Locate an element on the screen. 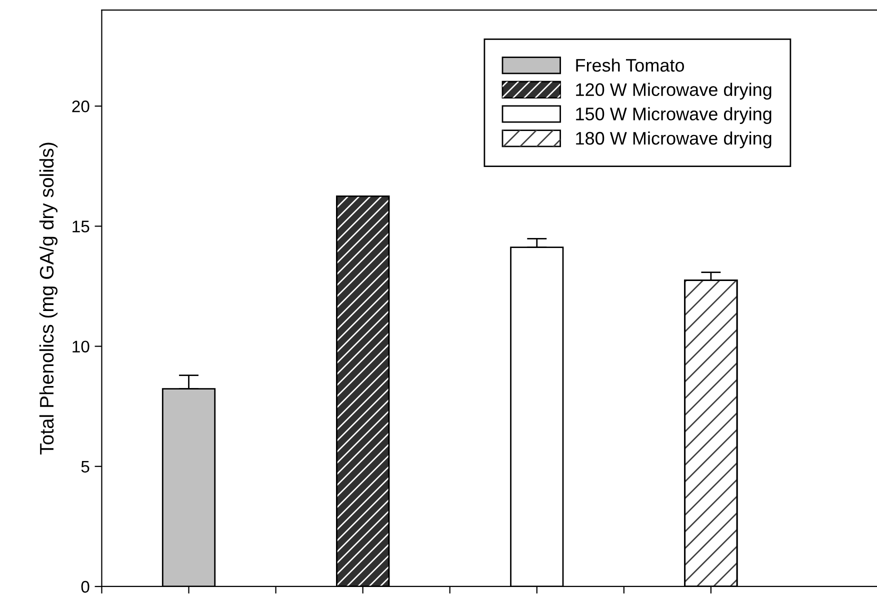  y-tick-label: 20 is located at coordinates (81, 106).